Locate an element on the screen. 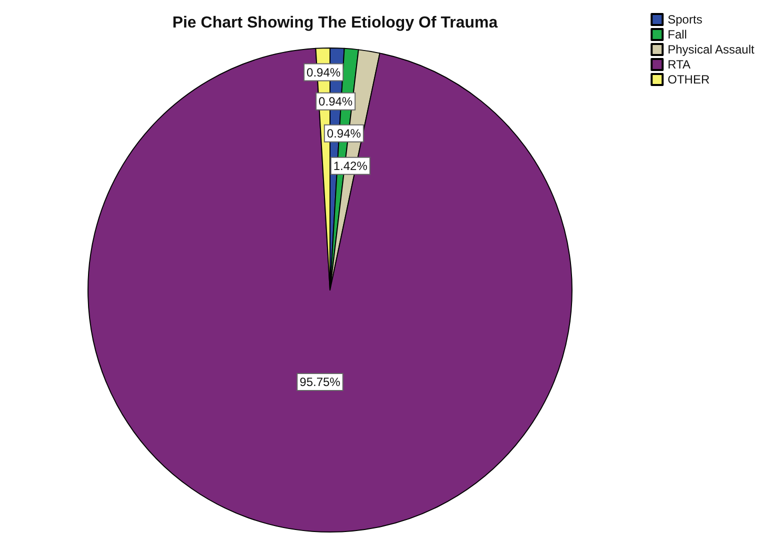 Image resolution: width=770 pixels, height=538 pixels. legend-label: RTA is located at coordinates (679, 65).